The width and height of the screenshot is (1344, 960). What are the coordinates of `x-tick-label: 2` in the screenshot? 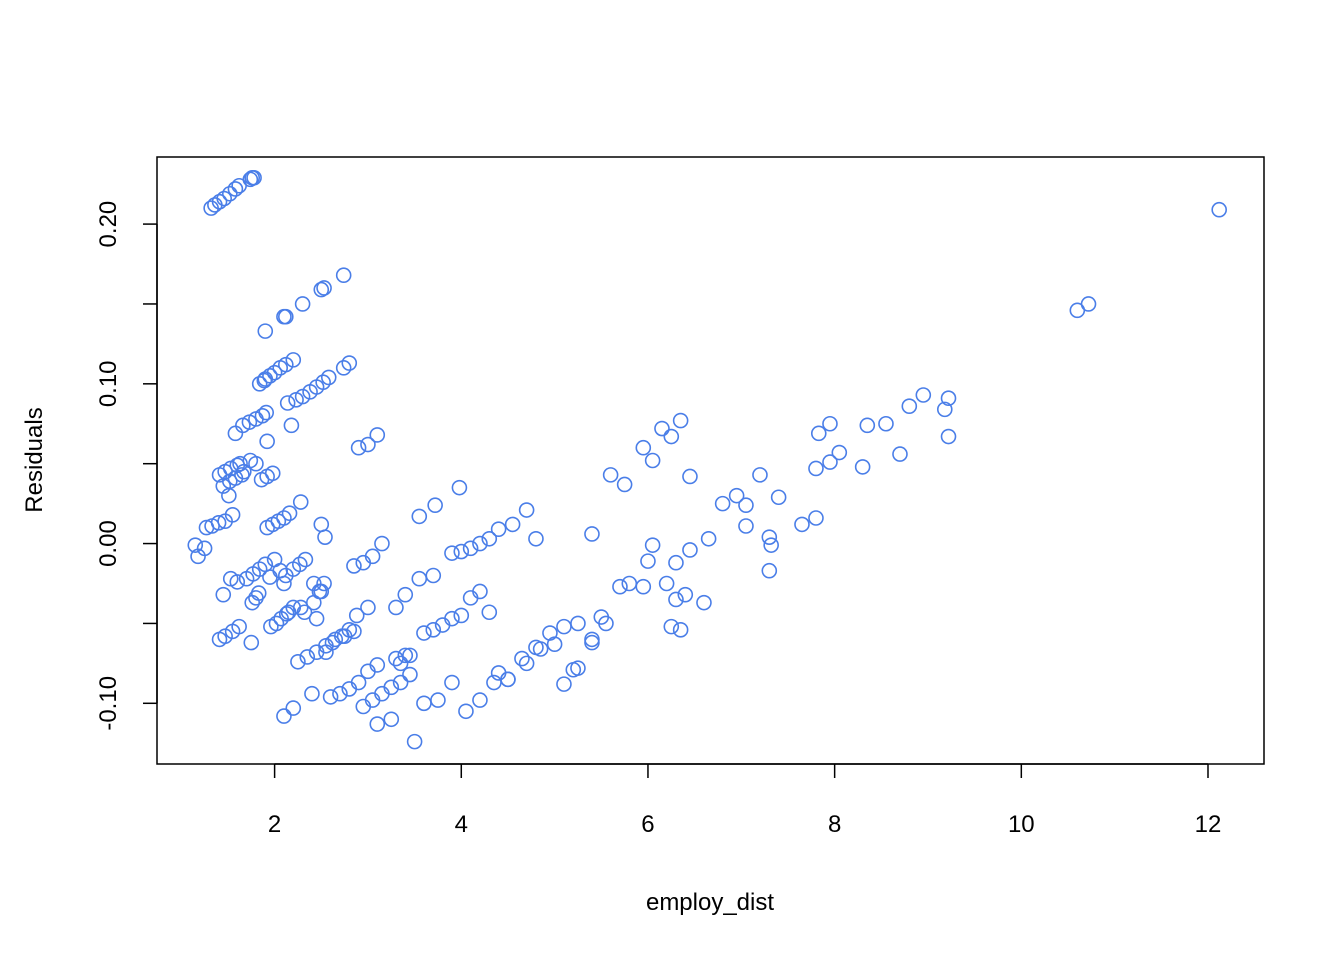 It's located at (274, 824).